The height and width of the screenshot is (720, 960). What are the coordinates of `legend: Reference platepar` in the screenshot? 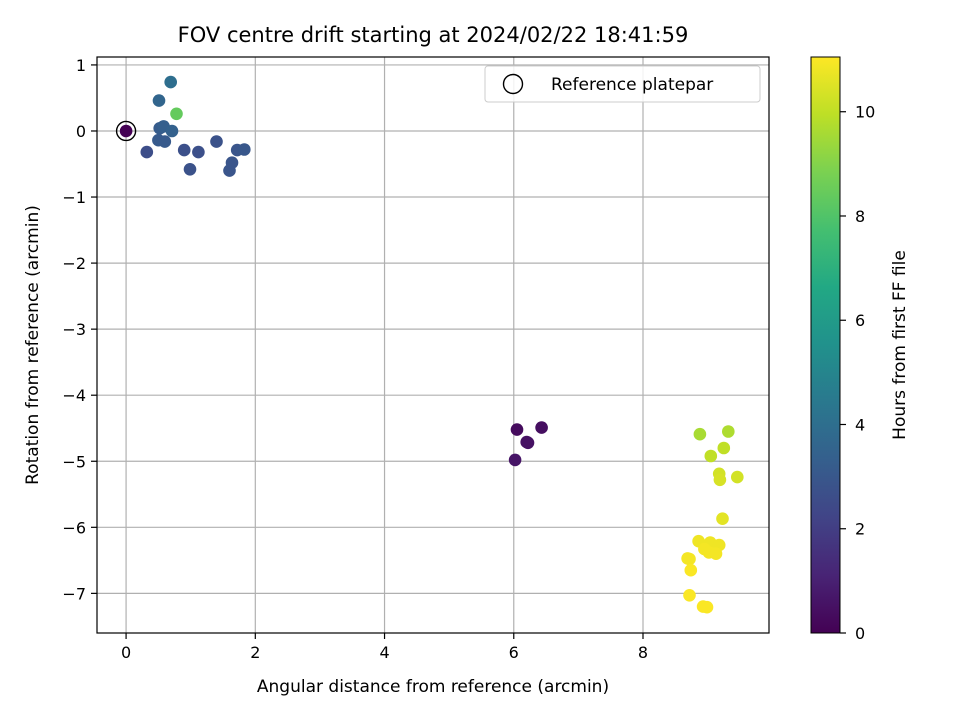 It's located at (622, 84).